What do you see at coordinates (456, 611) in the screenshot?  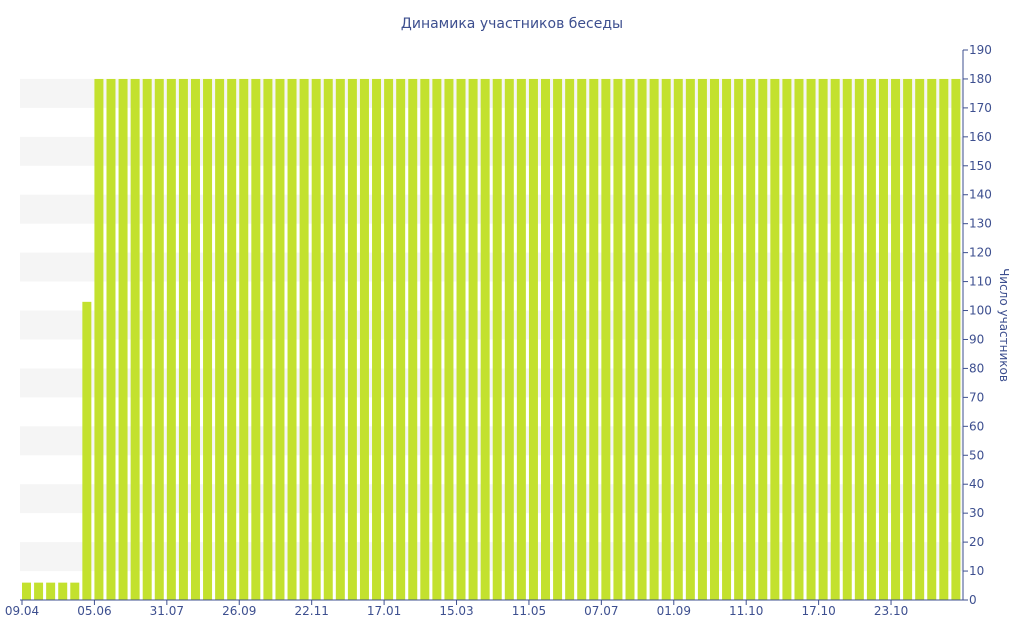 I see `x-tick-label: 15.03` at bounding box center [456, 611].